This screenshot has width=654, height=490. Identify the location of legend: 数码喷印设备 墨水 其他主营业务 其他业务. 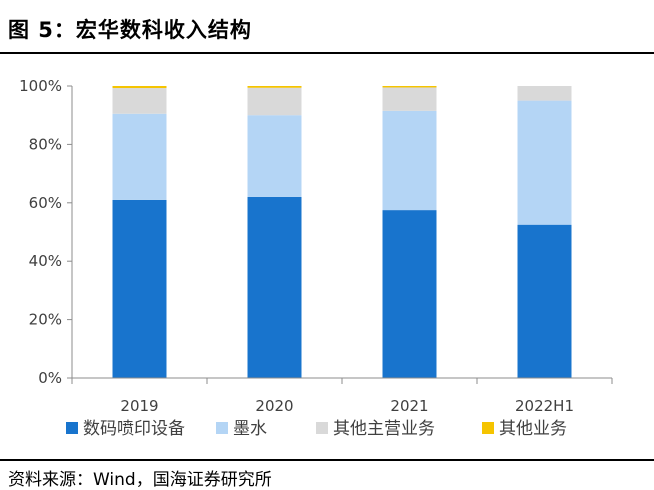
(316, 429).